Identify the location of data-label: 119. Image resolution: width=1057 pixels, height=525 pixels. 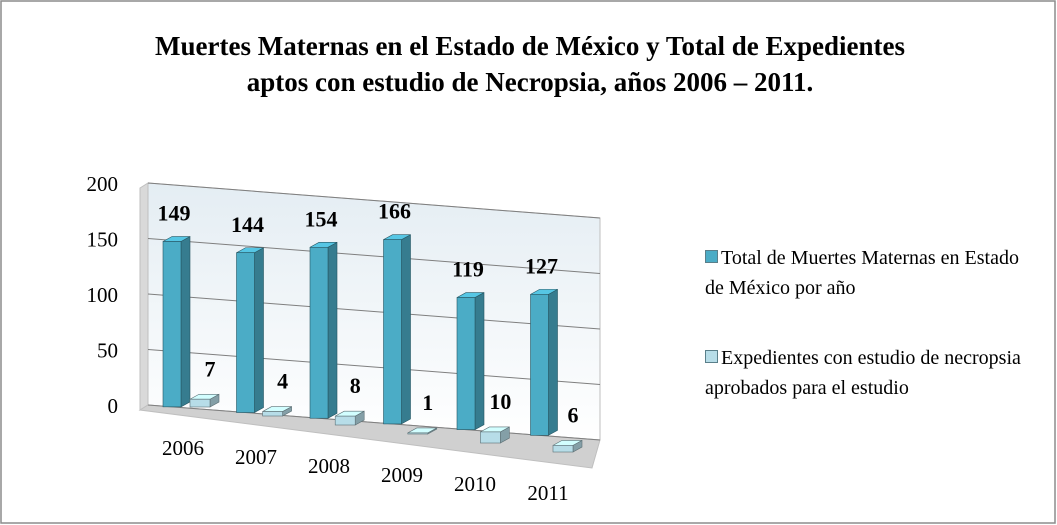
(468, 269).